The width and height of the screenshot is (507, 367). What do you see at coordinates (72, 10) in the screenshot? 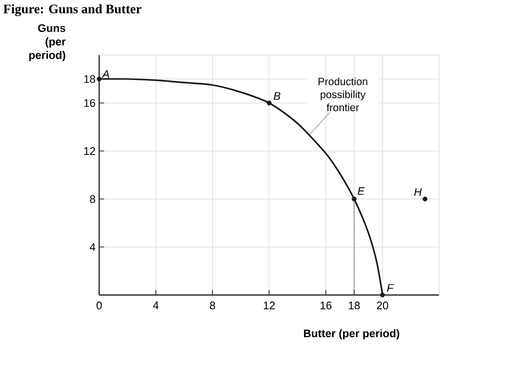
I see `chart-title: Figure: Guns and Butter` at bounding box center [72, 10].